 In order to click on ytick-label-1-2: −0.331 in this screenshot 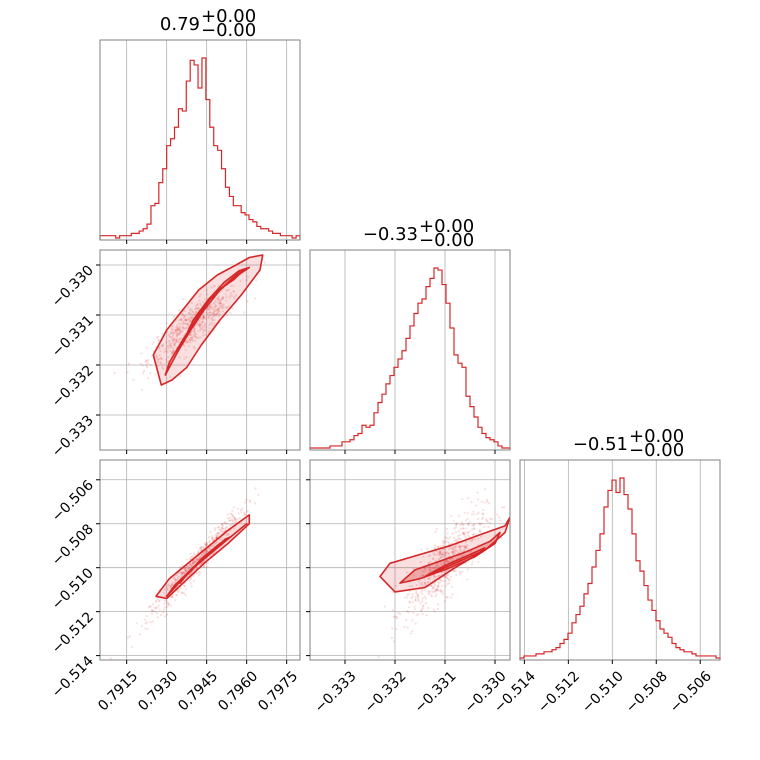, I will do `click(73, 337)`.